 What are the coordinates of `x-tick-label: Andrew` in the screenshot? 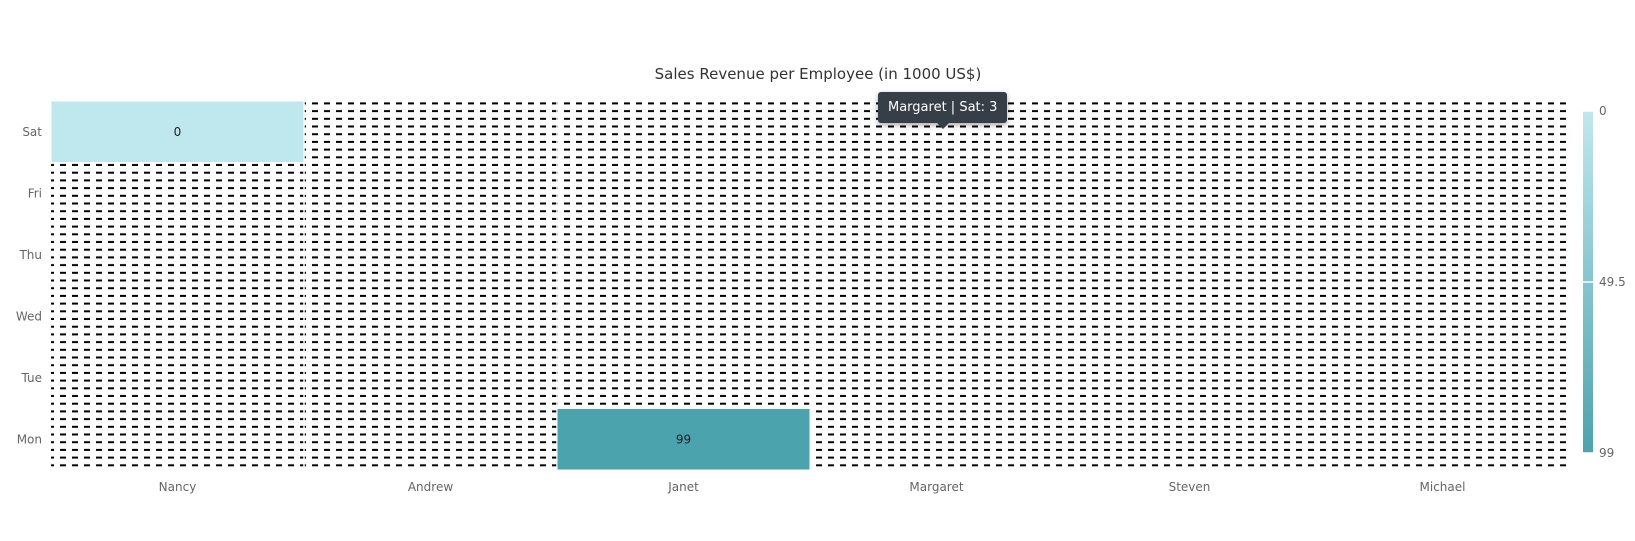 It's located at (430, 487).